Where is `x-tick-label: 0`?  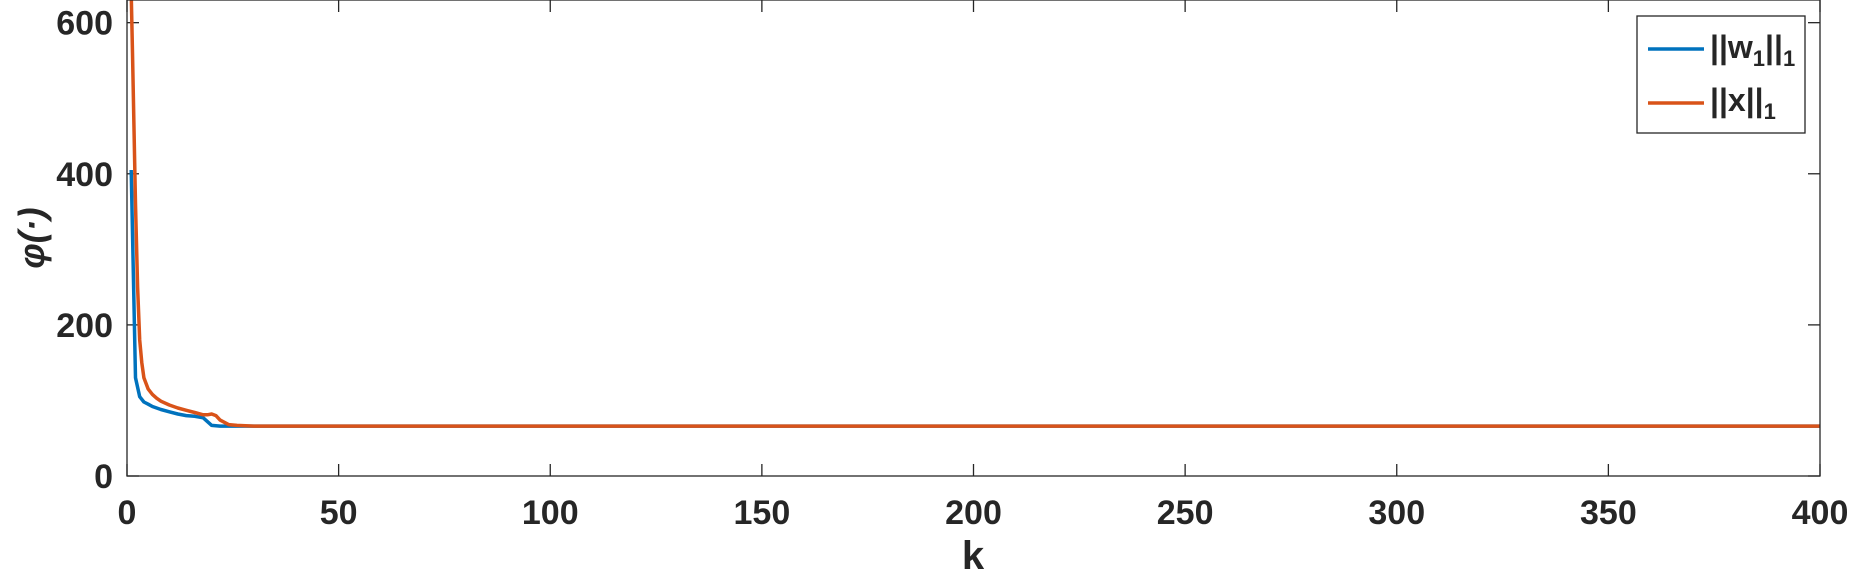
x-tick-label: 0 is located at coordinates (127, 513).